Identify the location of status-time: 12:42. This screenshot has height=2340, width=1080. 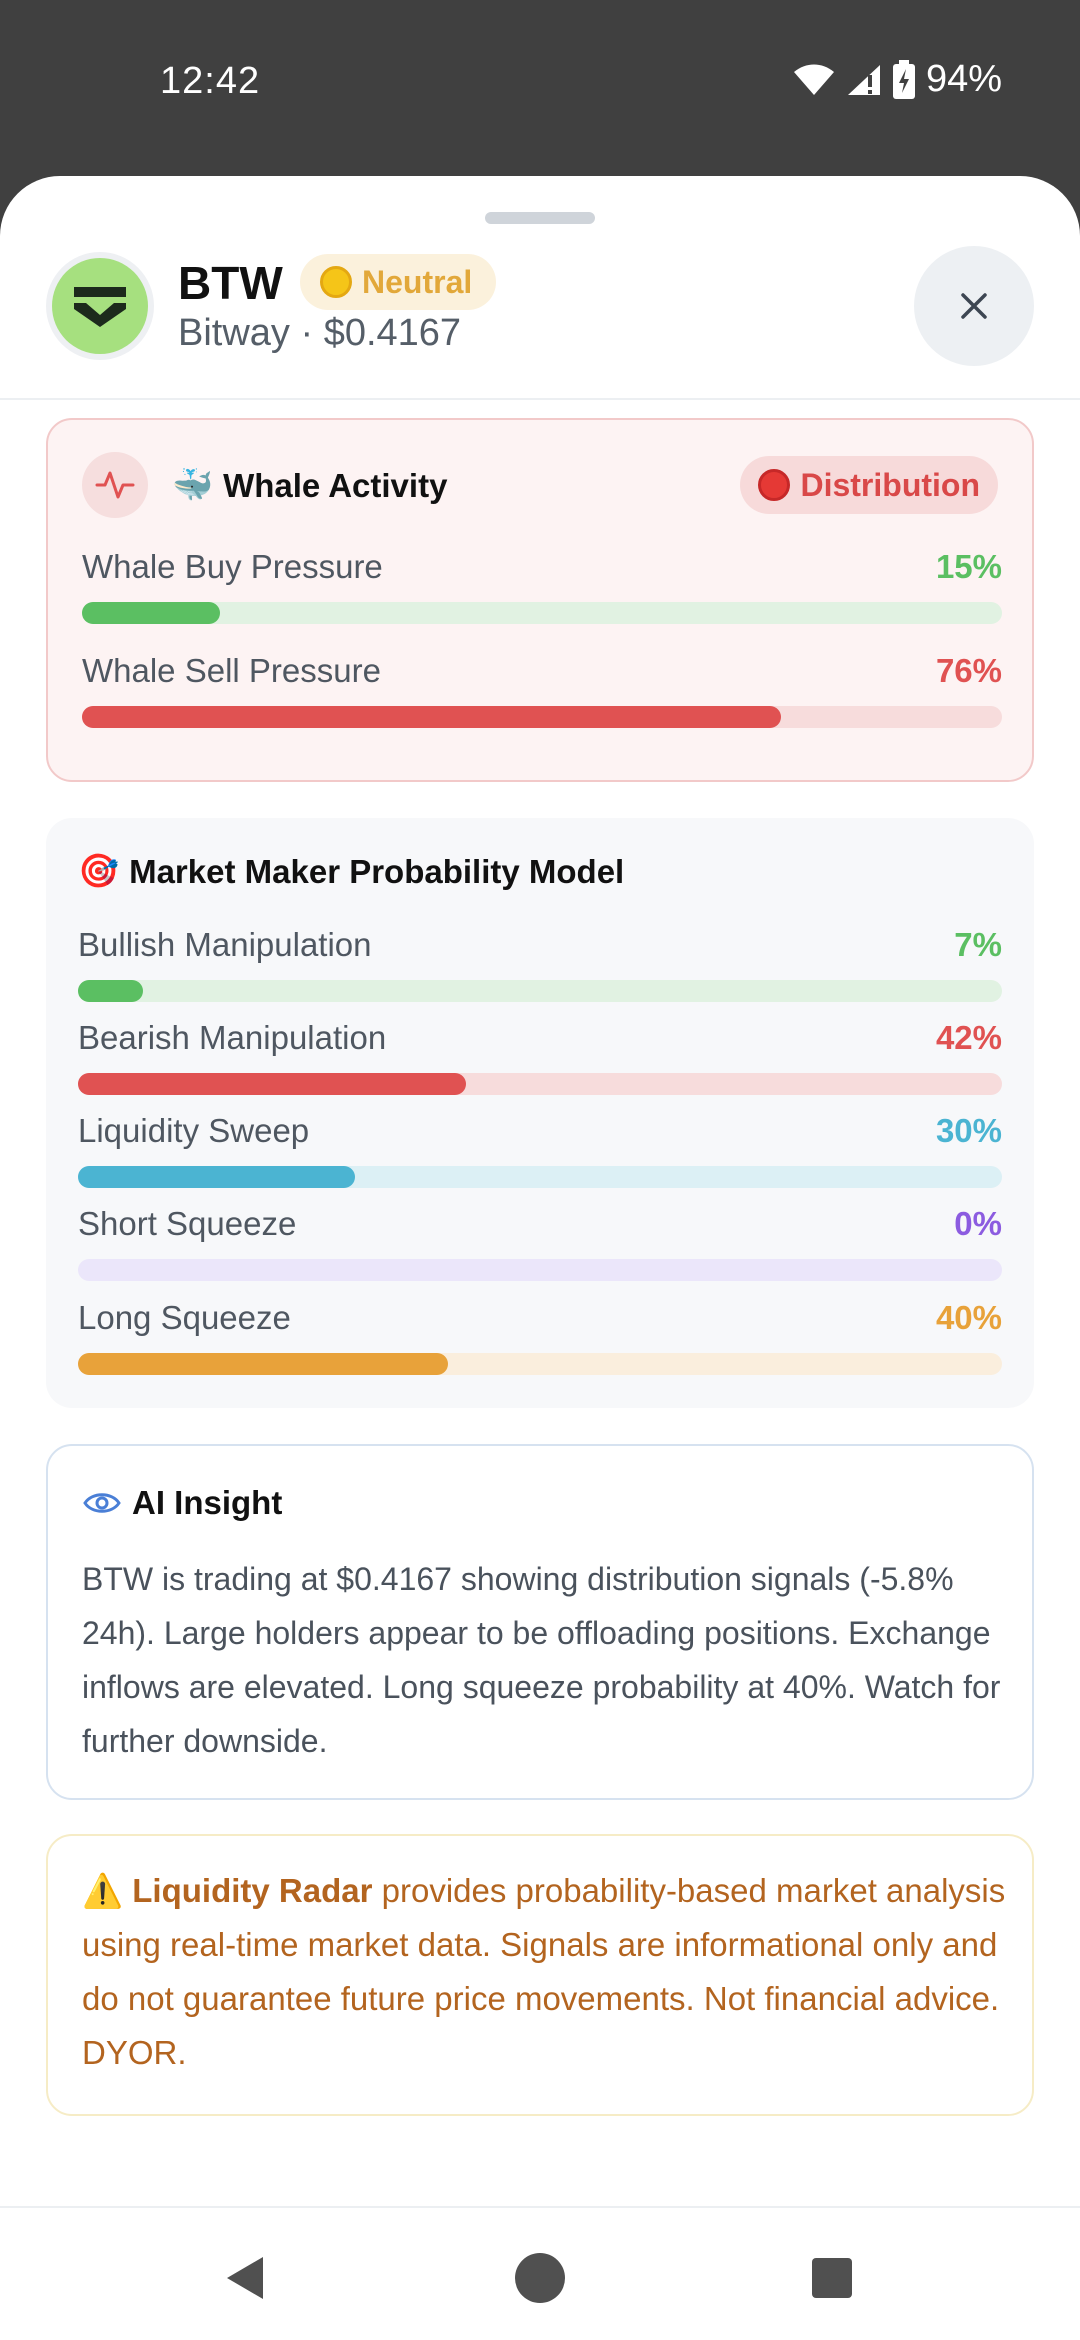
(210, 81).